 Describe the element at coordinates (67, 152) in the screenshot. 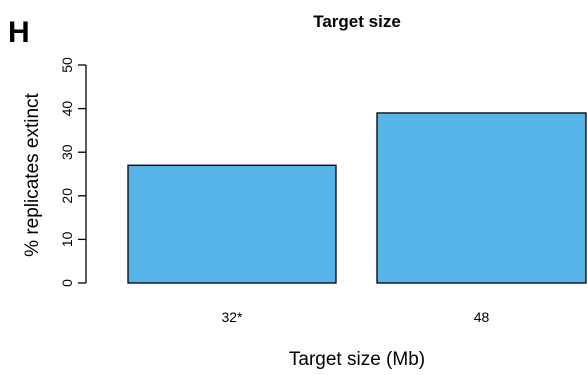

I see `y-tick-label: 30` at that location.